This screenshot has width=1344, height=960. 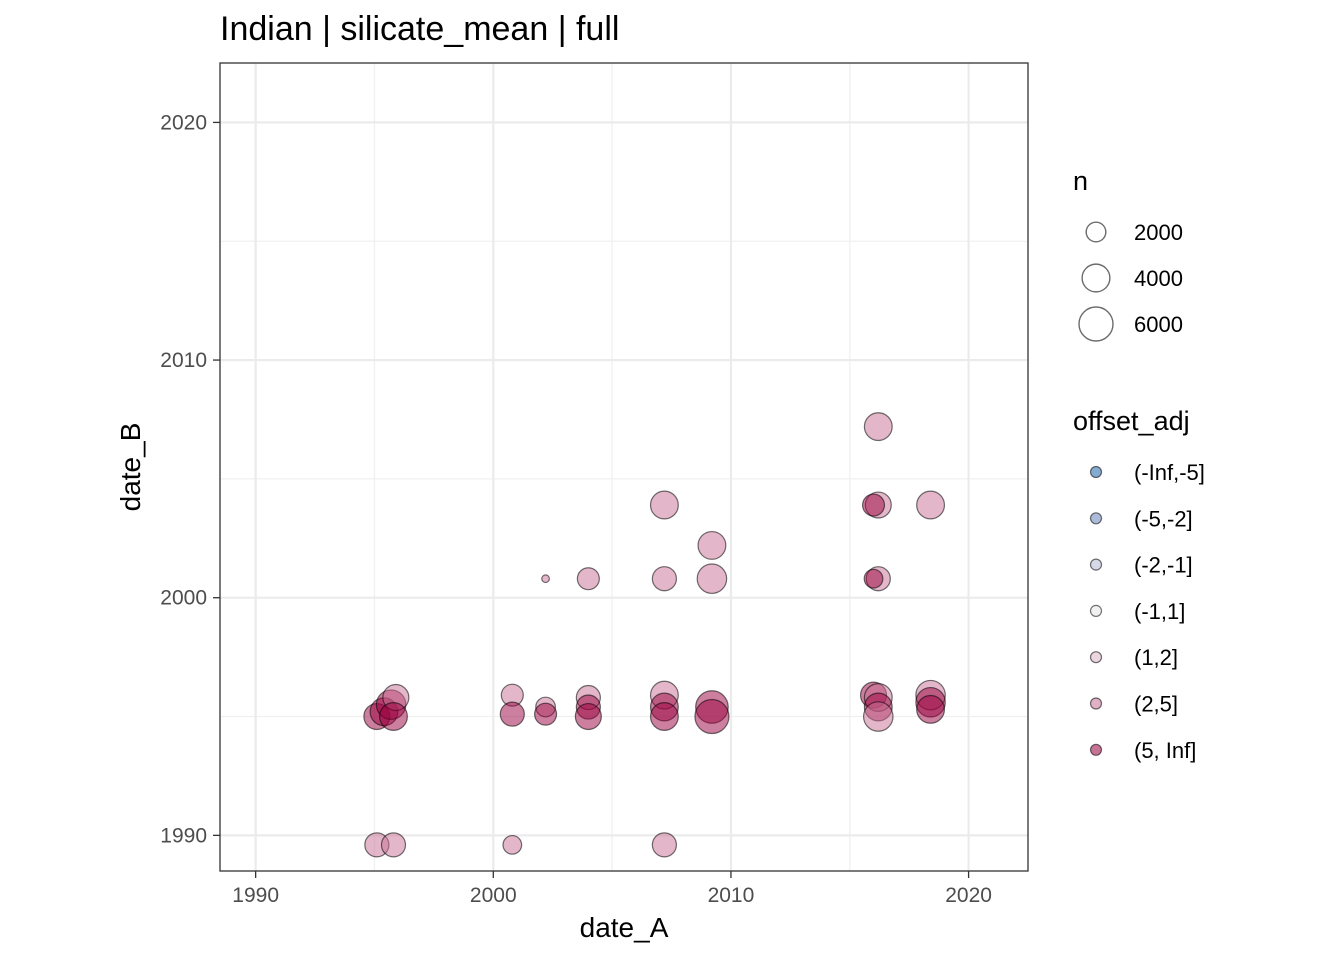 What do you see at coordinates (1080, 181) in the screenshot?
I see `size-legend-title: n` at bounding box center [1080, 181].